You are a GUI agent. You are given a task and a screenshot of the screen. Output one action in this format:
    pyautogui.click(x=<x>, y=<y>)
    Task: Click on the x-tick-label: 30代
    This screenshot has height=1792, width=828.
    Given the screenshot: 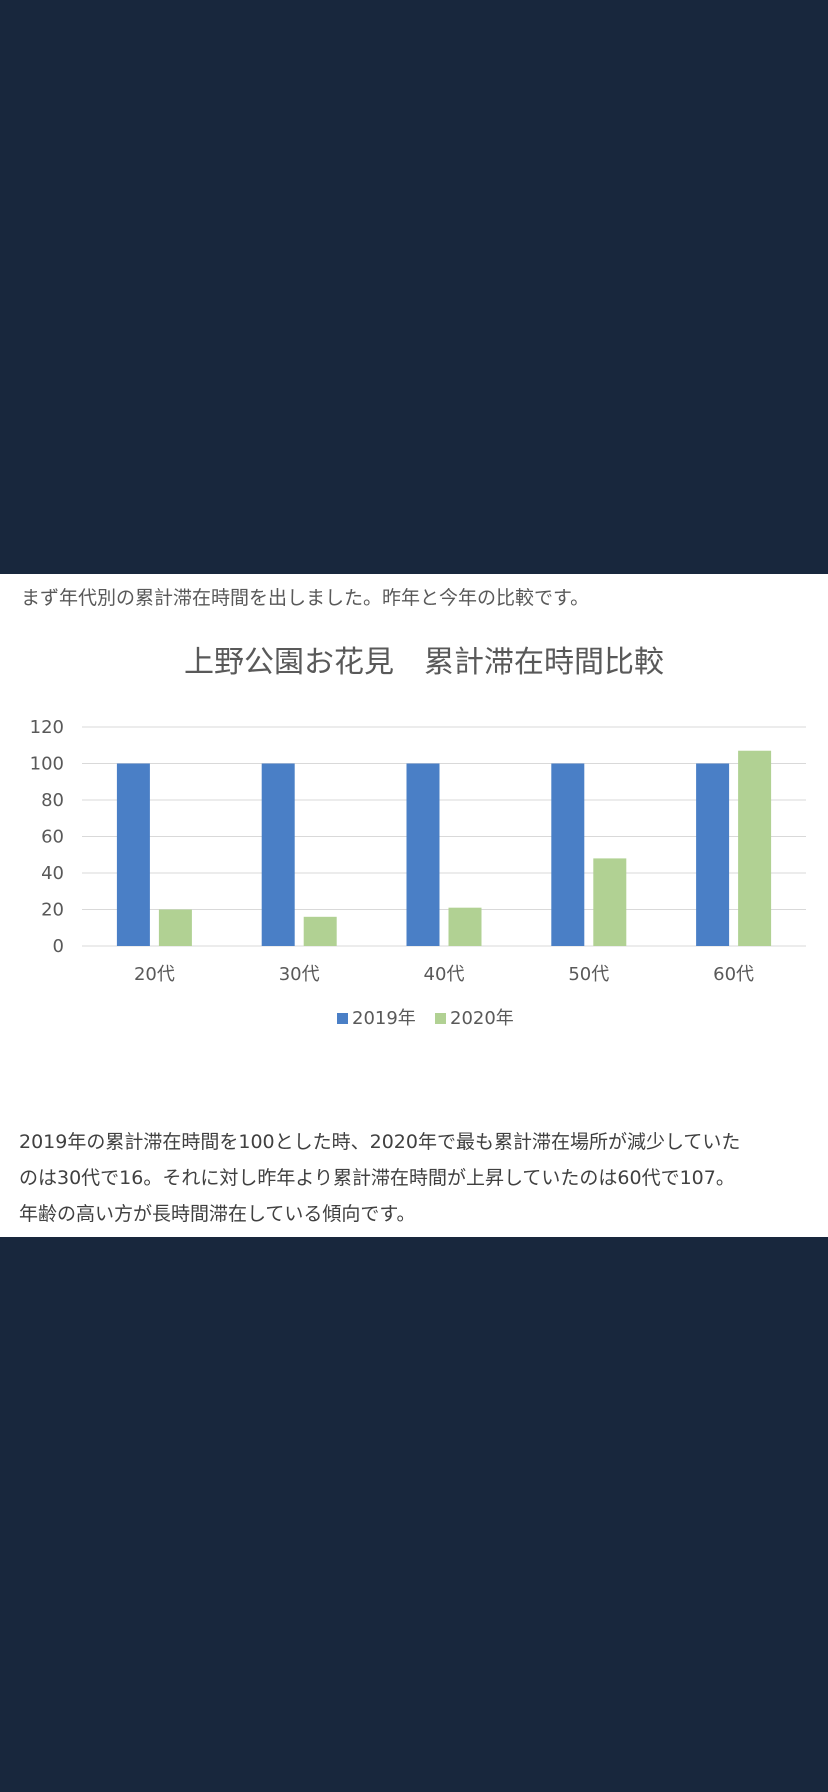 What is the action you would take?
    pyautogui.click(x=299, y=974)
    